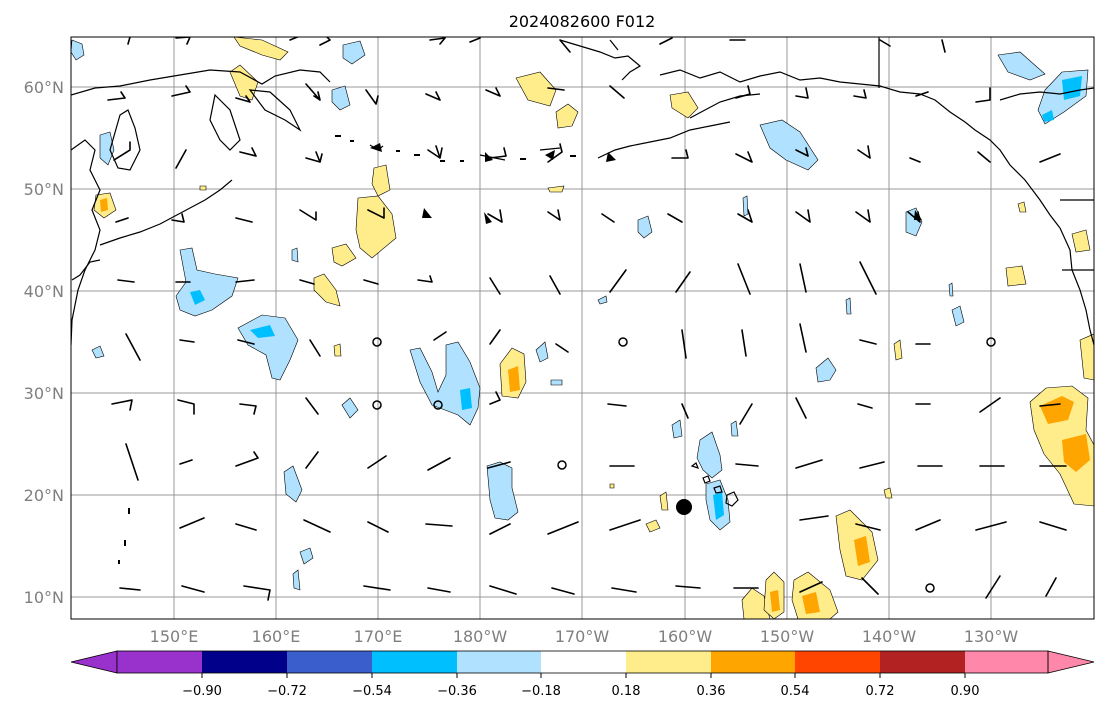 This screenshot has height=712, width=1105. What do you see at coordinates (44, 393) in the screenshot?
I see `lat-label-30n: 30°N` at bounding box center [44, 393].